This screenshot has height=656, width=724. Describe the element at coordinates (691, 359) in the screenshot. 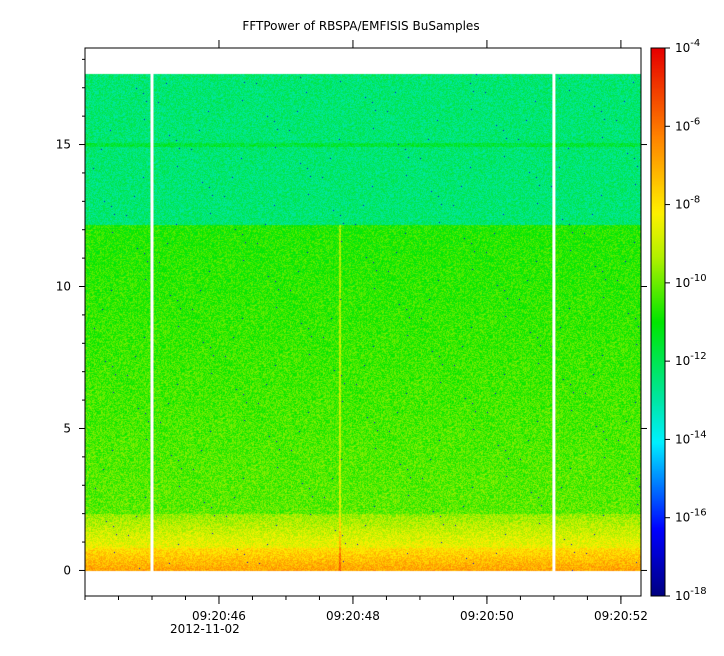

I see `colorbar-tick-label: 10⁻¹²` at that location.